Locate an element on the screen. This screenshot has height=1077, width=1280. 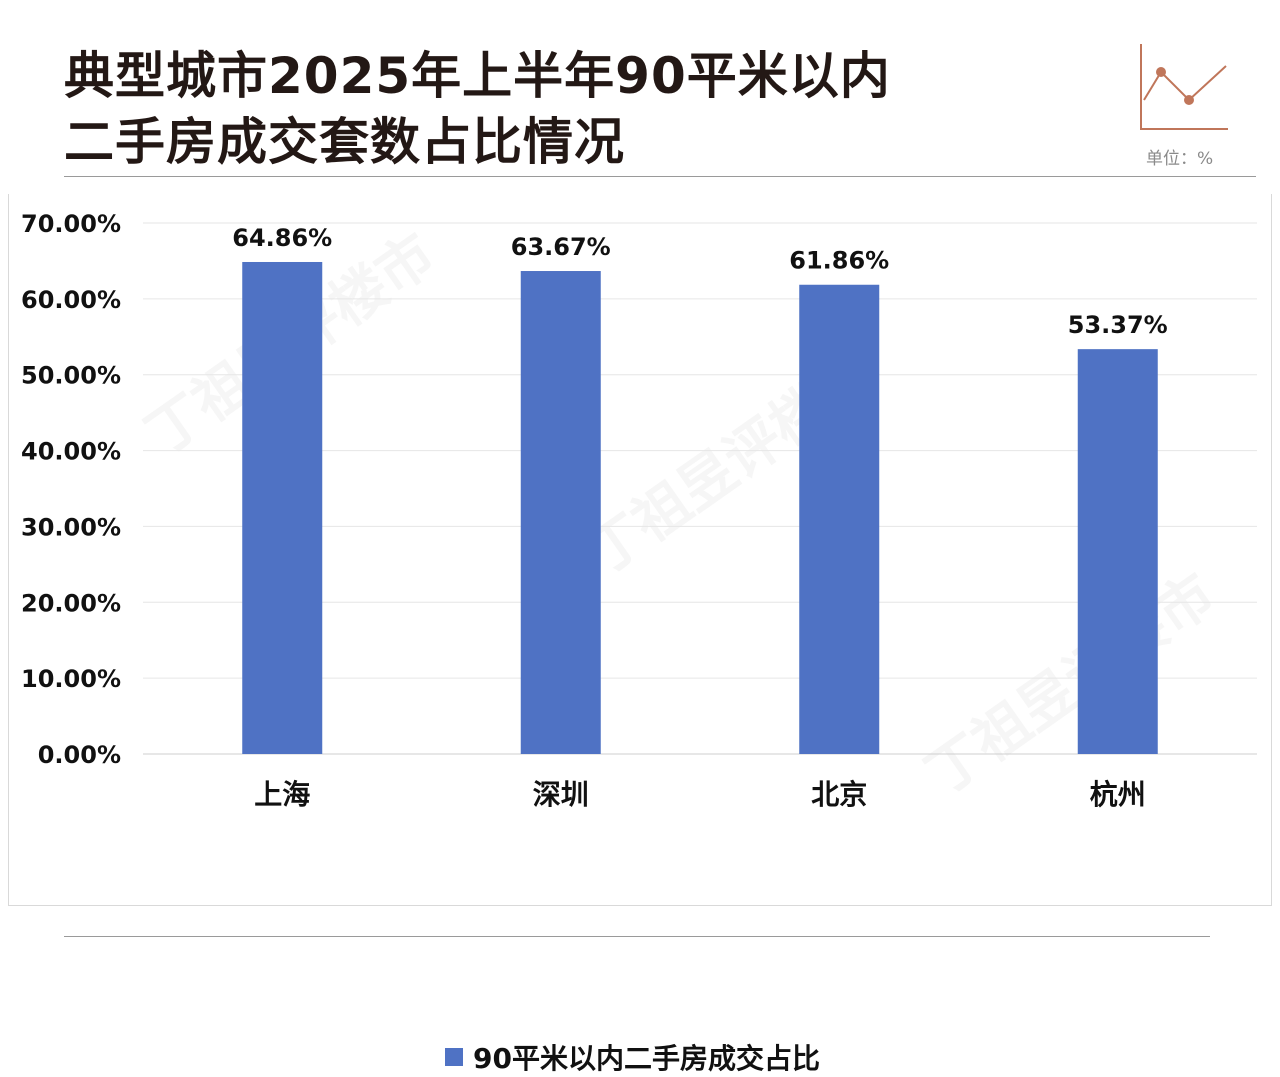
y-tick-label: 50.00% is located at coordinates (71, 376).